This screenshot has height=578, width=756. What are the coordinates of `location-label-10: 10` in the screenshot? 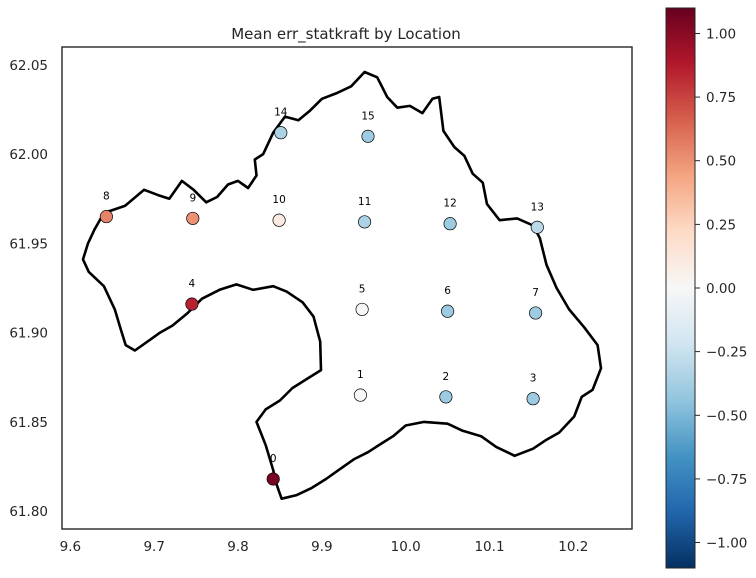 It's located at (278, 200).